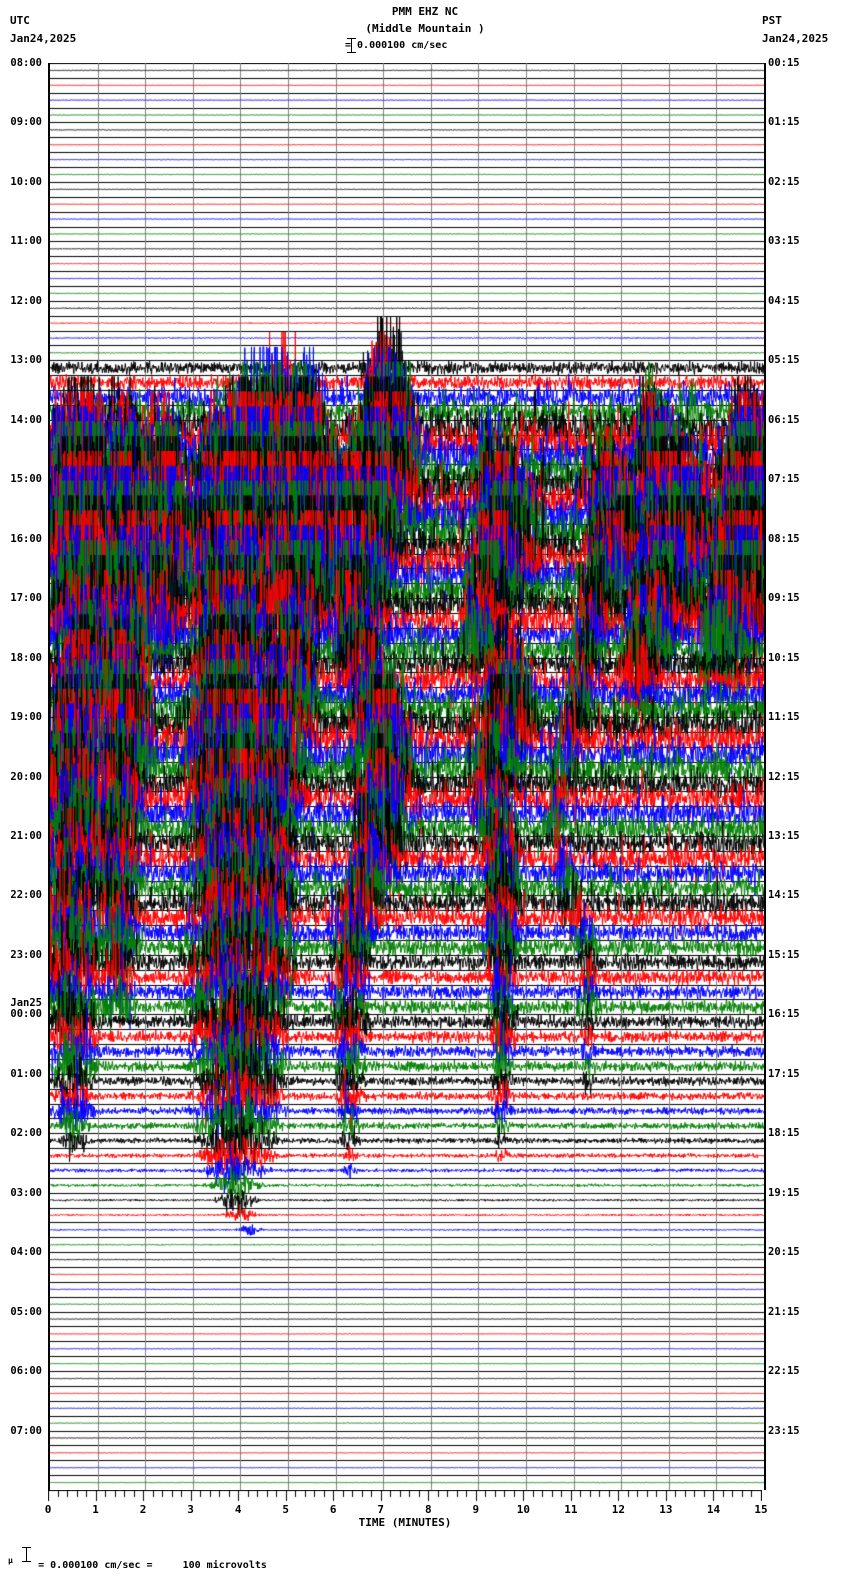  What do you see at coordinates (666, 1509) in the screenshot?
I see `x-tick-label: 13` at bounding box center [666, 1509].